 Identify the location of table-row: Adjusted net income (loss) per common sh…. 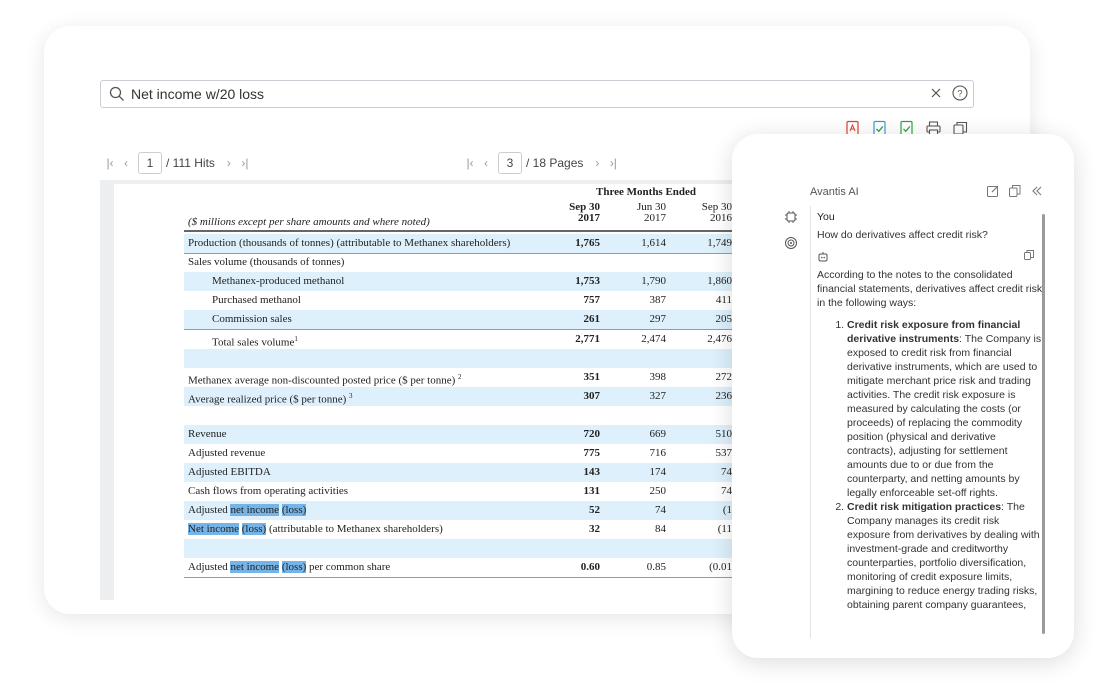
(464, 568).